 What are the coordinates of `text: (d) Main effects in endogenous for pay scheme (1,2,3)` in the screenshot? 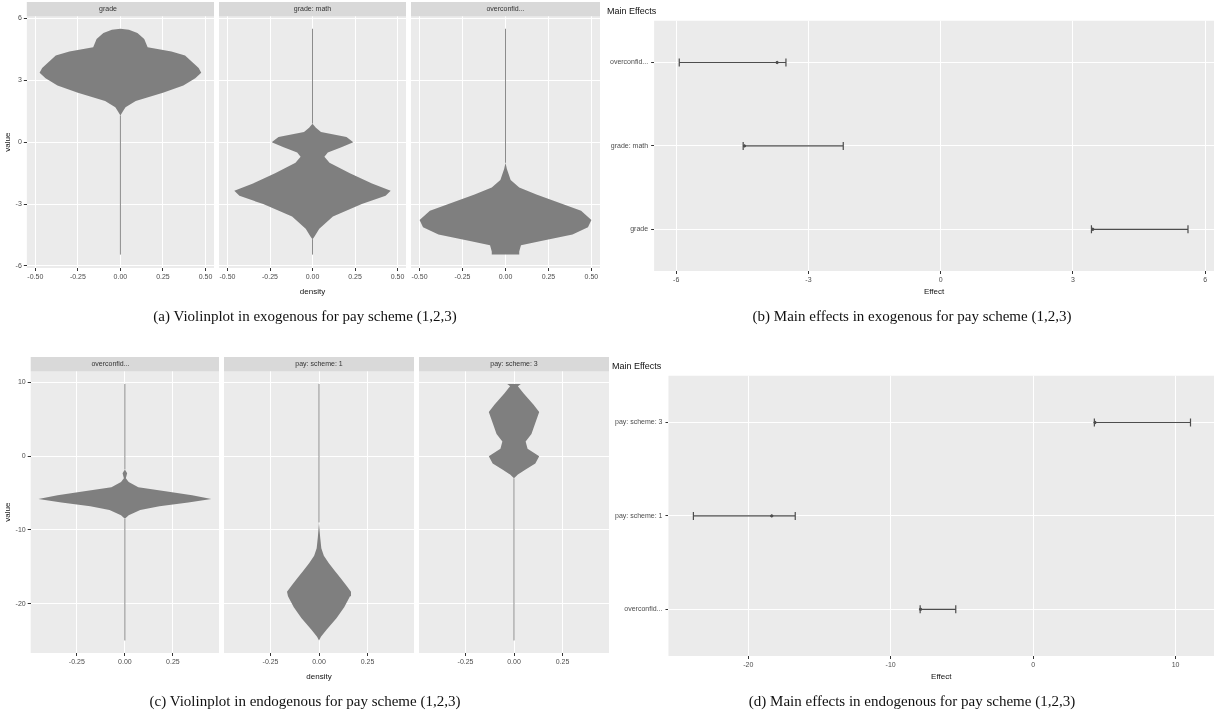 It's located at (912, 701).